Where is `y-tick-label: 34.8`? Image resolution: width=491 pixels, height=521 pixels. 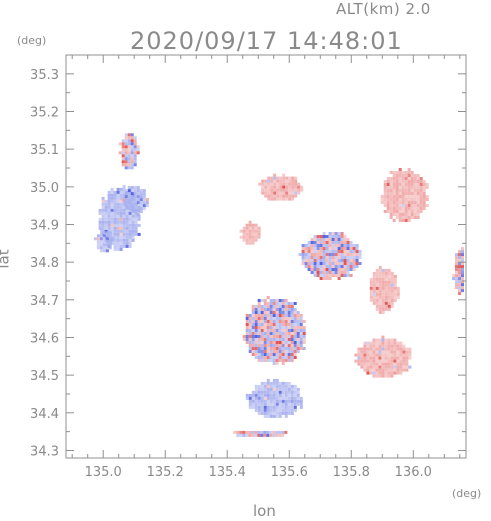
y-tick-label: 34.8 is located at coordinates (44, 263).